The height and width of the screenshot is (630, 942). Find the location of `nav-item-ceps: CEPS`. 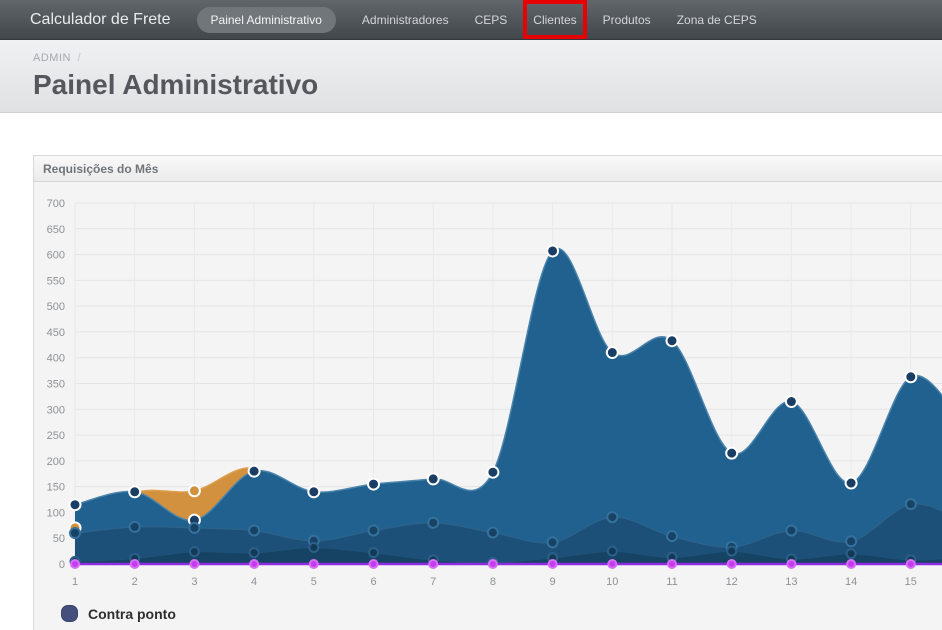

nav-item-ceps: CEPS is located at coordinates (491, 19).